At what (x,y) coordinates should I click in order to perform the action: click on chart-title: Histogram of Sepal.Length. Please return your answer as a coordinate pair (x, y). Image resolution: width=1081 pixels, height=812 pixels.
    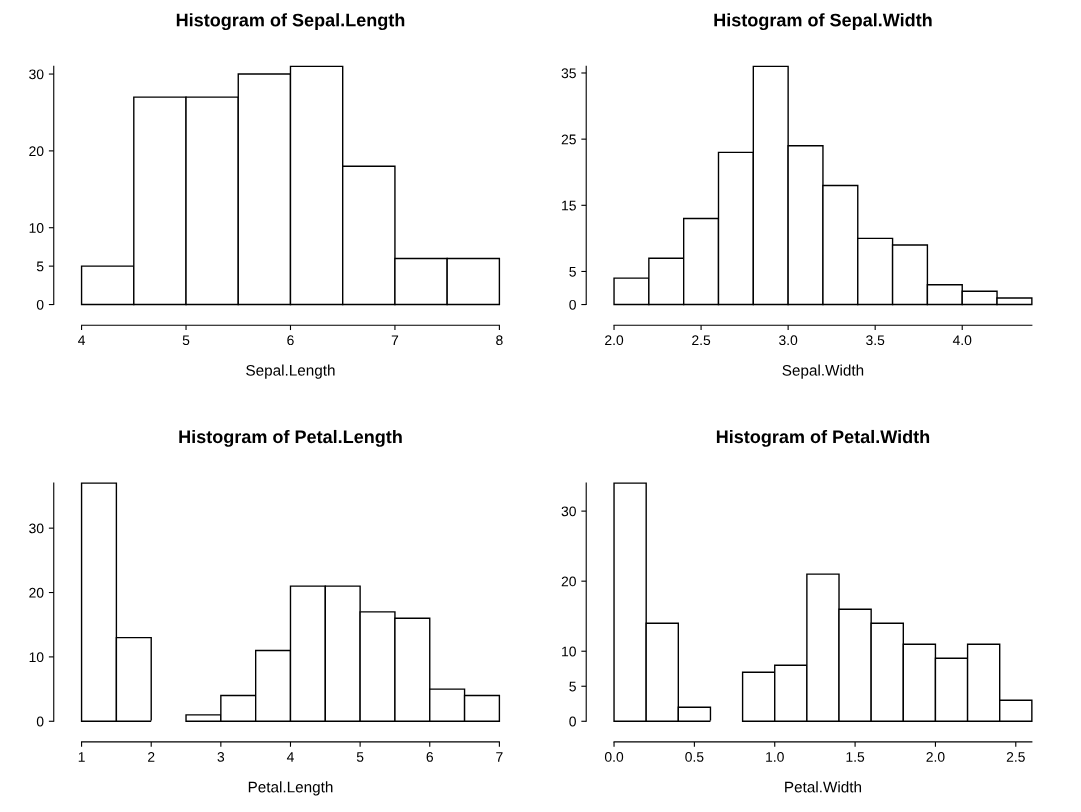
    Looking at the image, I should click on (290, 22).